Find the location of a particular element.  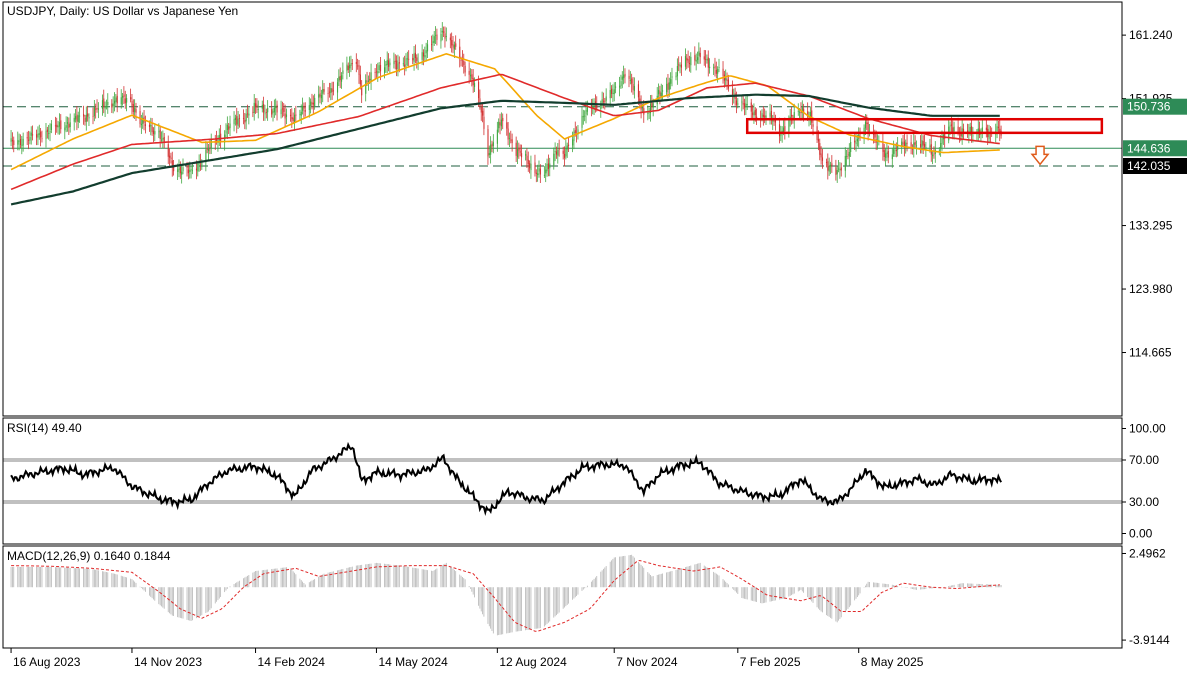

main-chart-title: USDJPY, Daily: US Dollar vs Japanese Yen is located at coordinates (123, 11).